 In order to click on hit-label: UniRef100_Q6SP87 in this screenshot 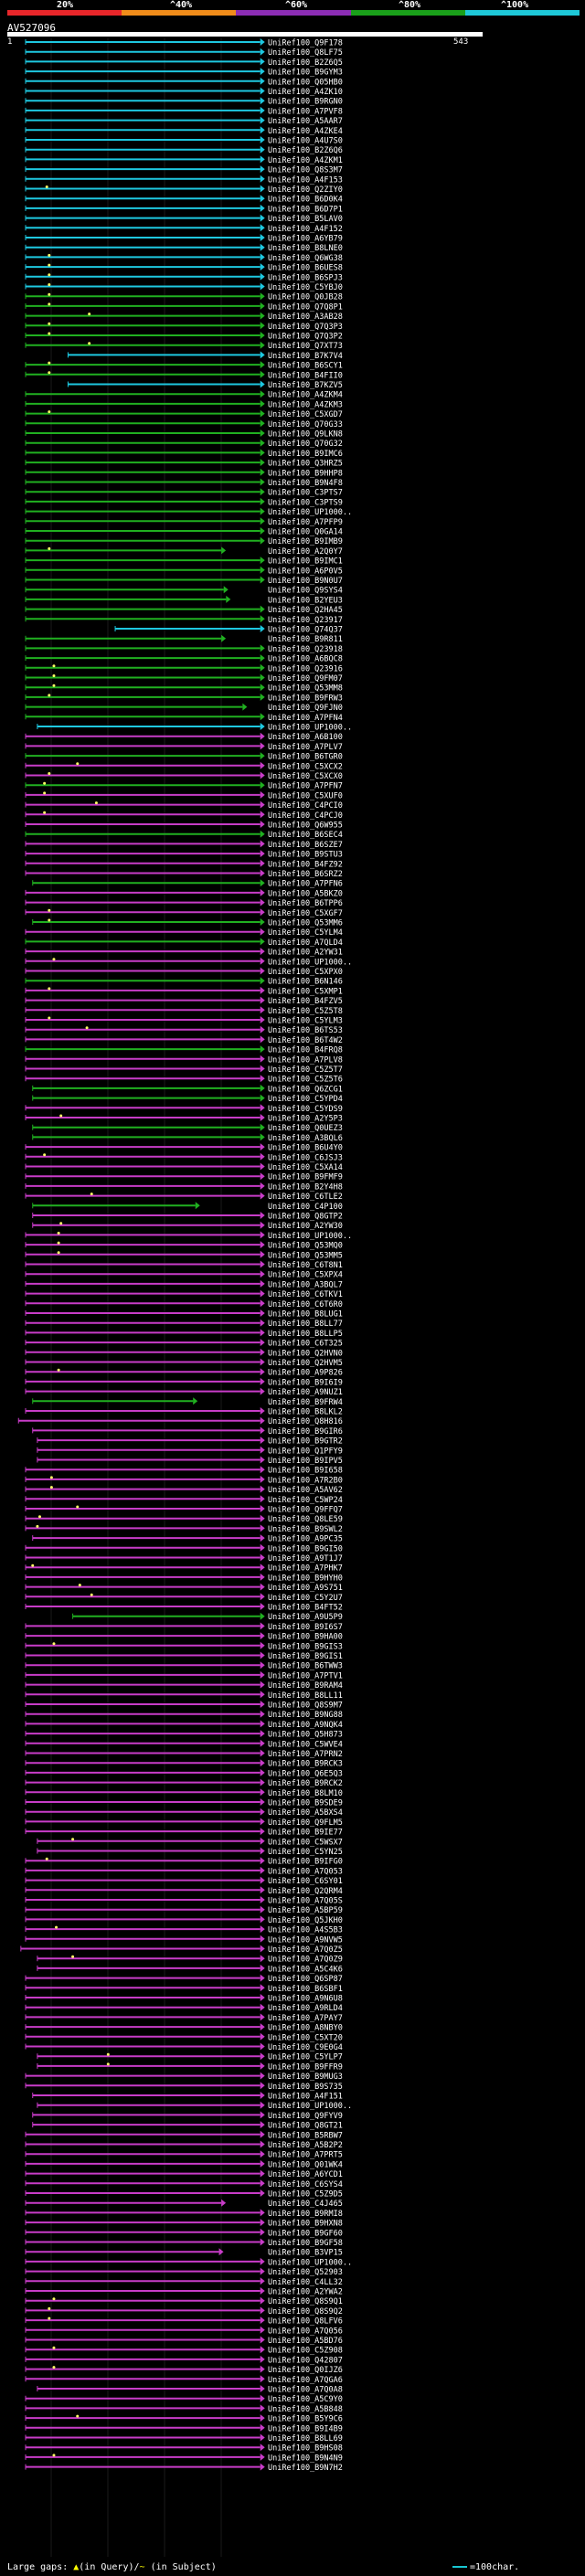, I will do `click(305, 1979)`.